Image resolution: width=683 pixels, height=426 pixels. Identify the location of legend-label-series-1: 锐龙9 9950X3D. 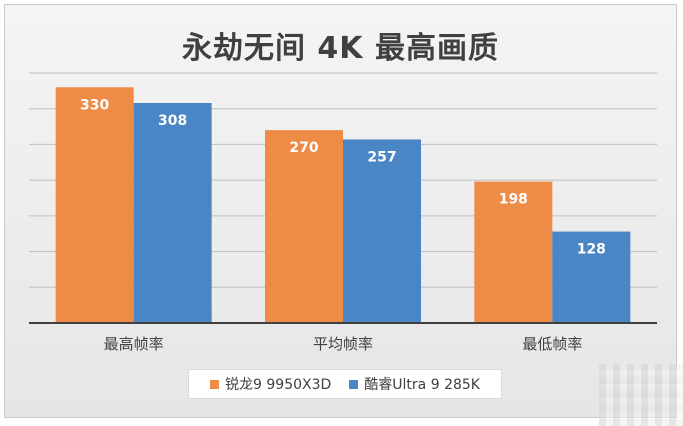
(278, 385).